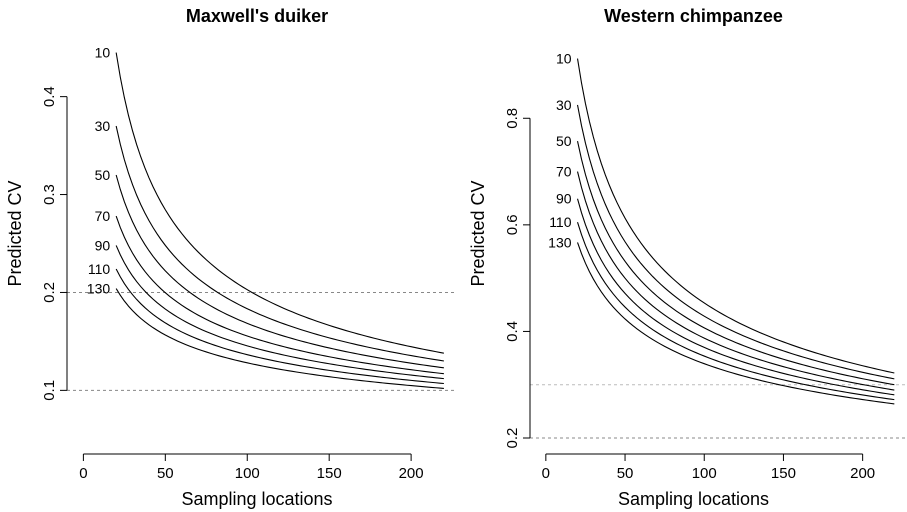 This screenshot has height=512, width=907. I want to click on y-tick-label: 0.6, so click(512, 224).